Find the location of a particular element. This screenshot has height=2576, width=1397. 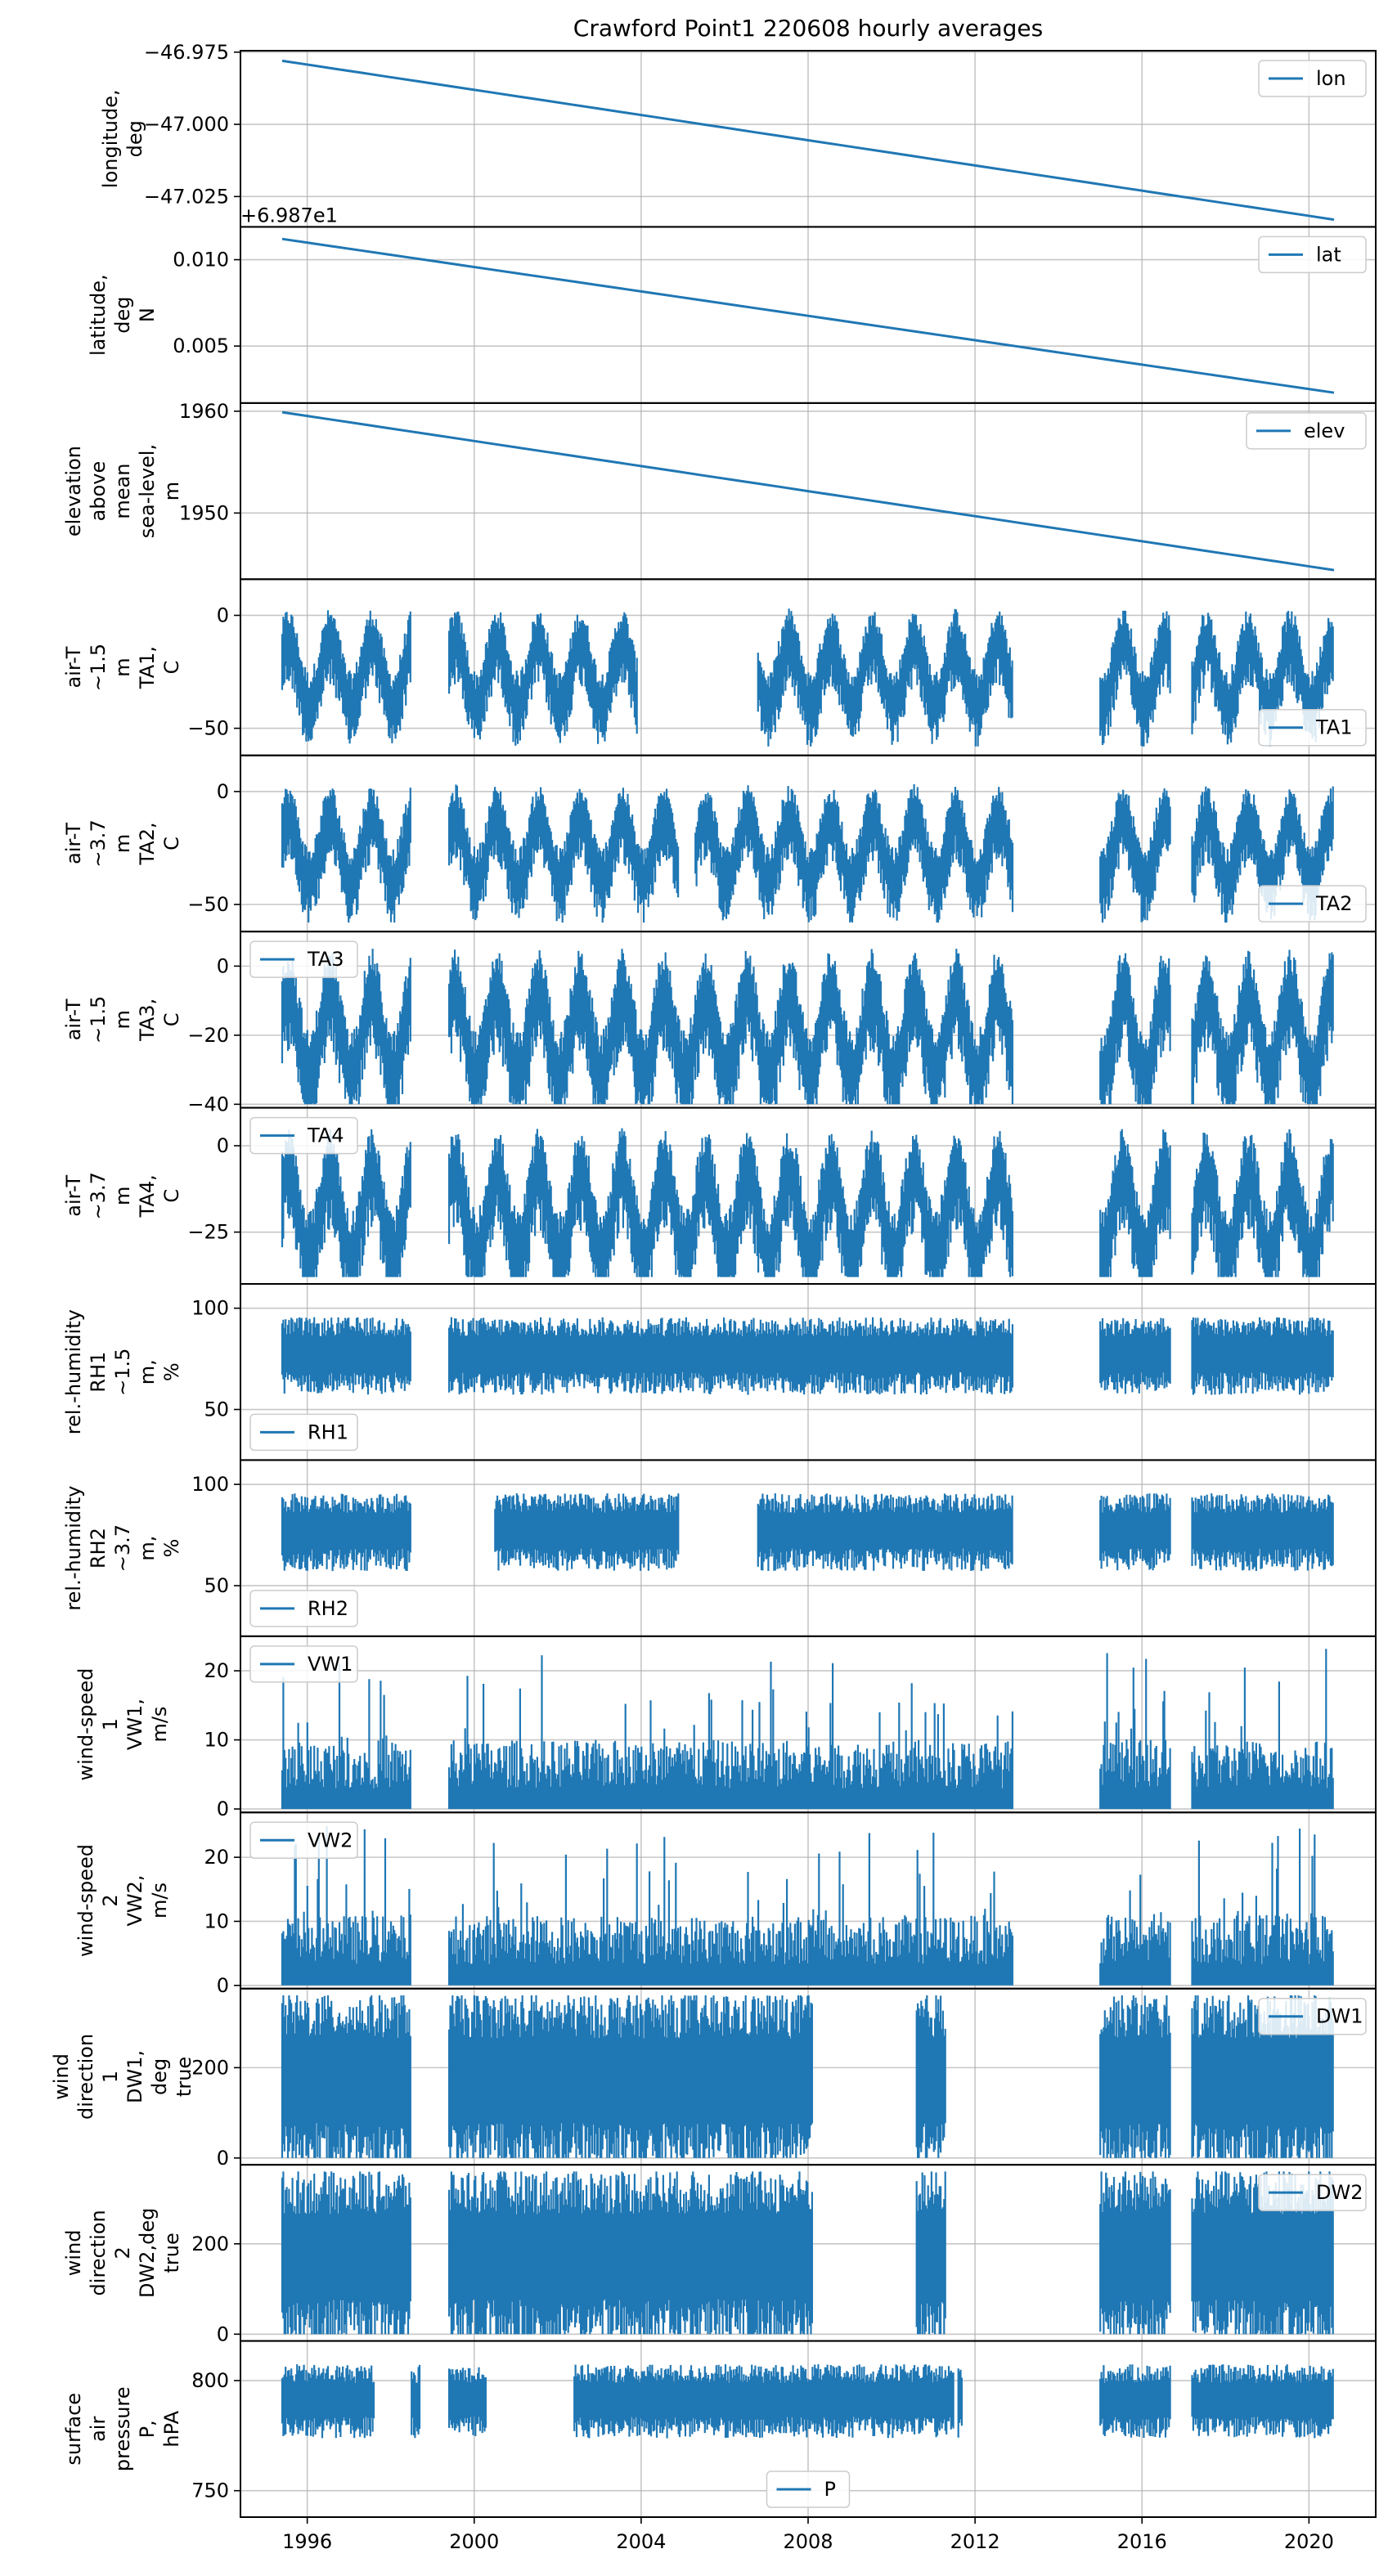

series-segment-ta2 is located at coordinates (1262, 854).